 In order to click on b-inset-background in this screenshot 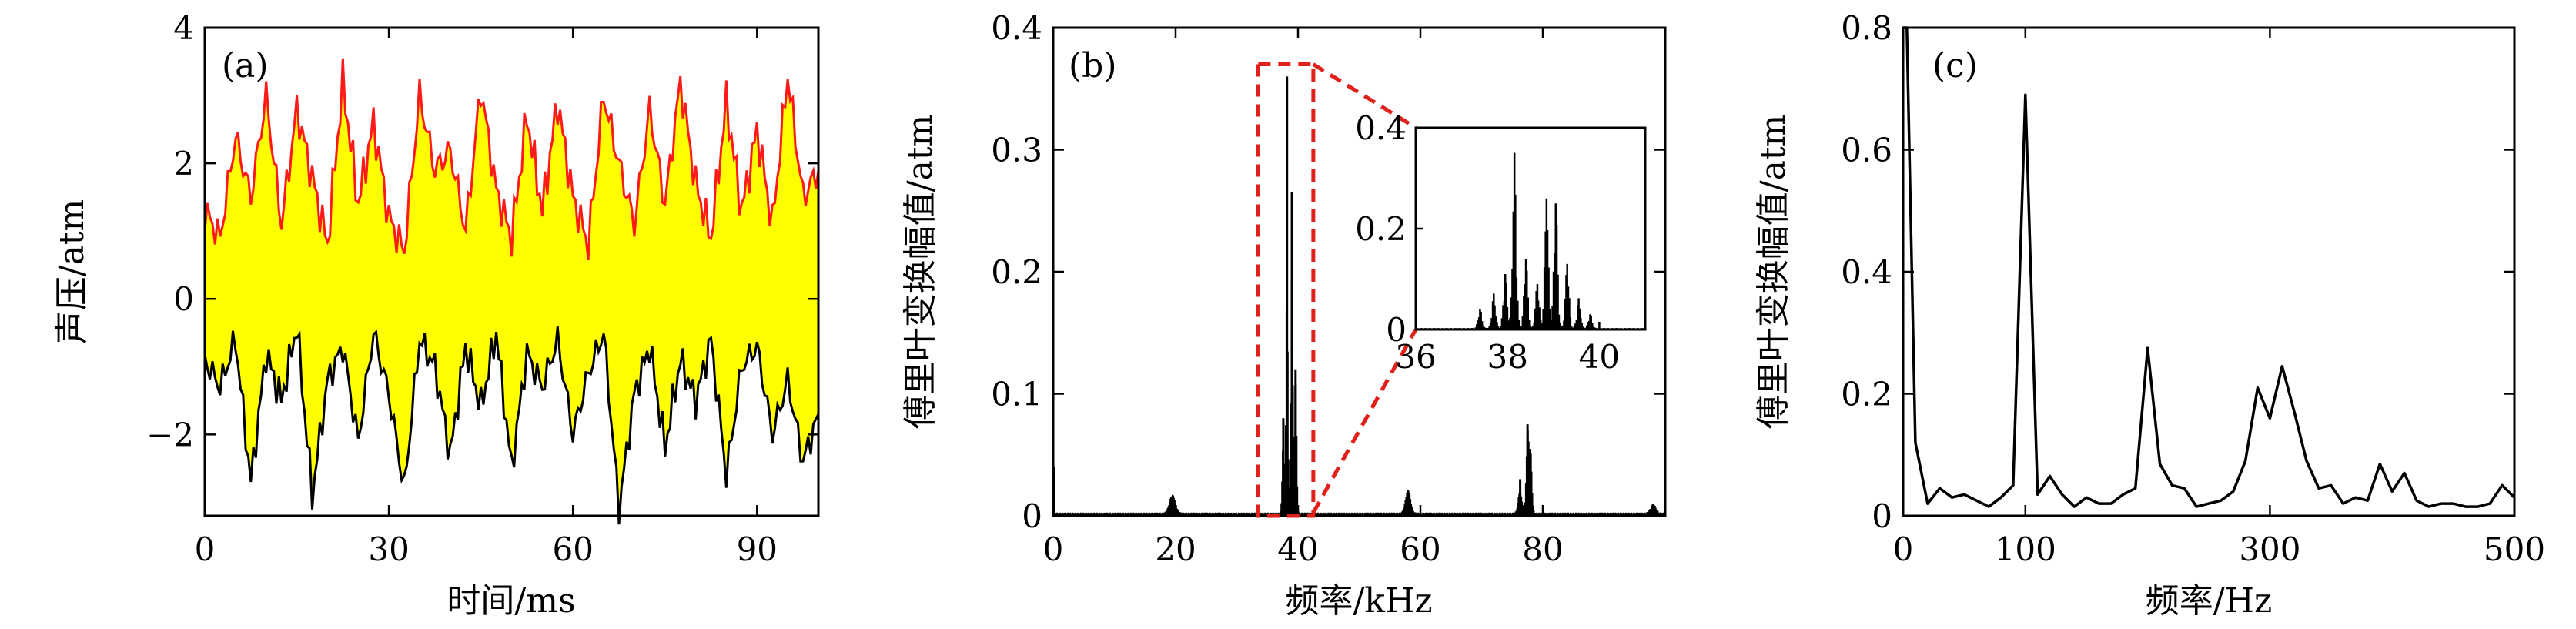, I will do `click(1531, 229)`.